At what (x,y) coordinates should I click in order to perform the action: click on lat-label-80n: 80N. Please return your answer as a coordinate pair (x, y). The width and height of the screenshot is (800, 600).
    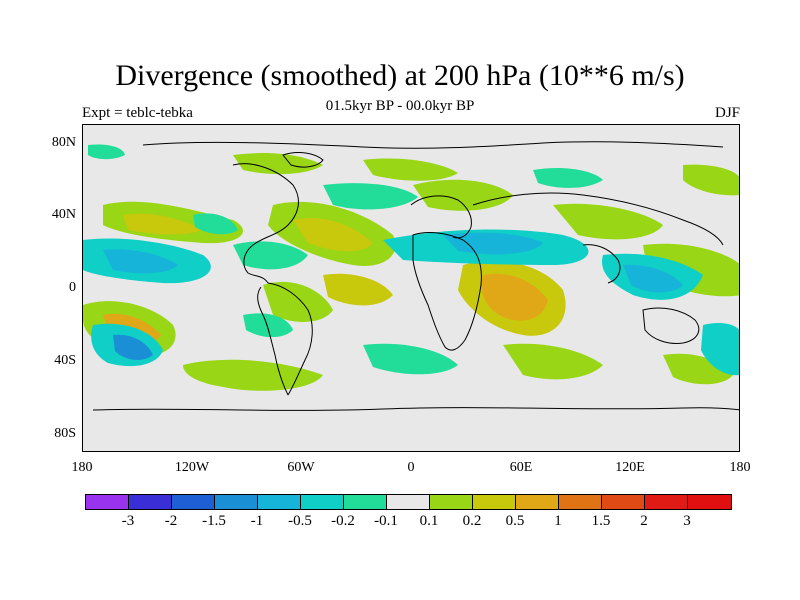
    Looking at the image, I should click on (63, 142).